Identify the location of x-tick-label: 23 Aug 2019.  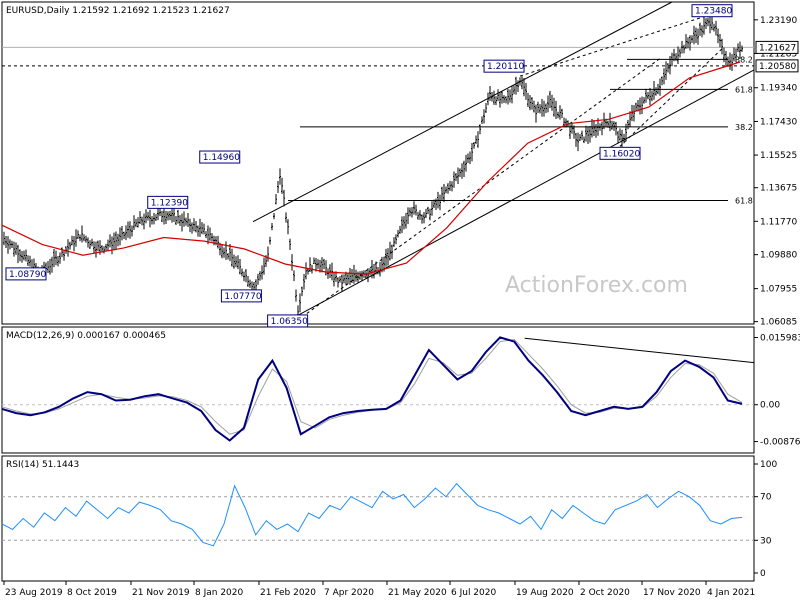
(34, 593).